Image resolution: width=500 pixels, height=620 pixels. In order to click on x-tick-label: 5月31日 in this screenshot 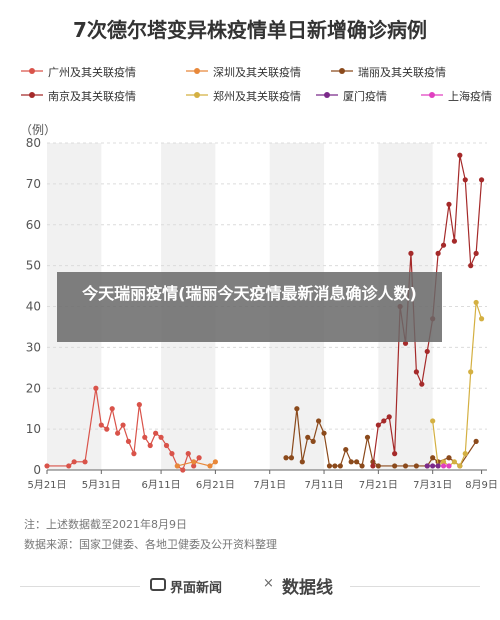, I will do `click(101, 485)`.